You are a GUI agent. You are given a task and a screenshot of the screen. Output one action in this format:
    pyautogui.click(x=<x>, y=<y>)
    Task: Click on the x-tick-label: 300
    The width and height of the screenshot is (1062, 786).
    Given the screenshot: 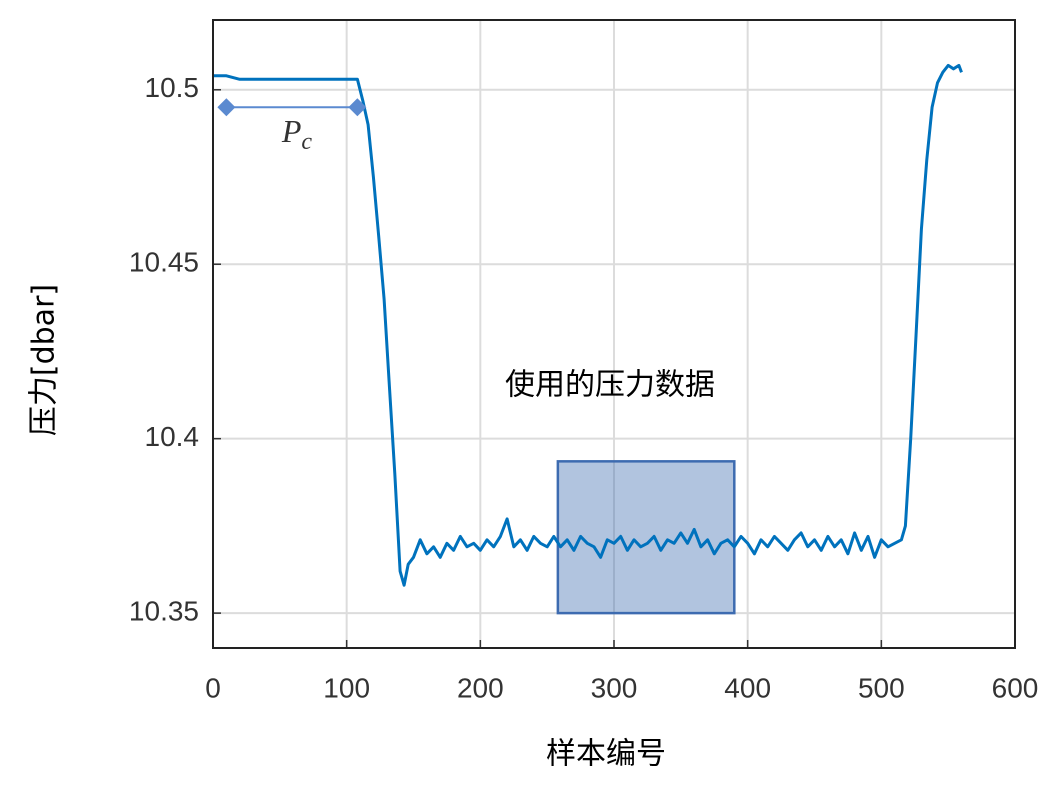 What is the action you would take?
    pyautogui.click(x=614, y=687)
    